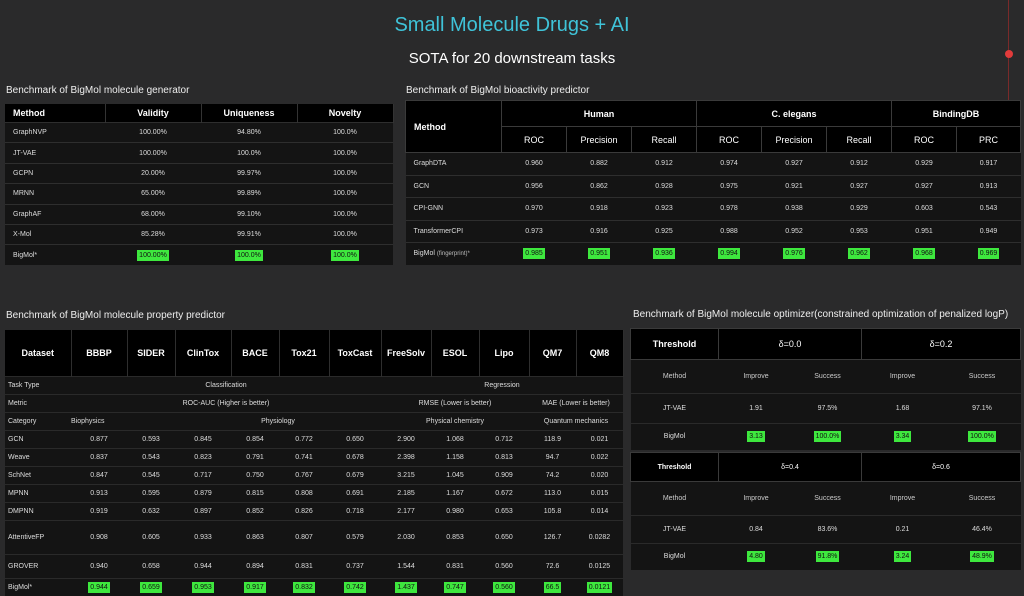 The image size is (1024, 596). What do you see at coordinates (599, 231) in the screenshot?
I see `value-cell: 0.916` at bounding box center [599, 231].